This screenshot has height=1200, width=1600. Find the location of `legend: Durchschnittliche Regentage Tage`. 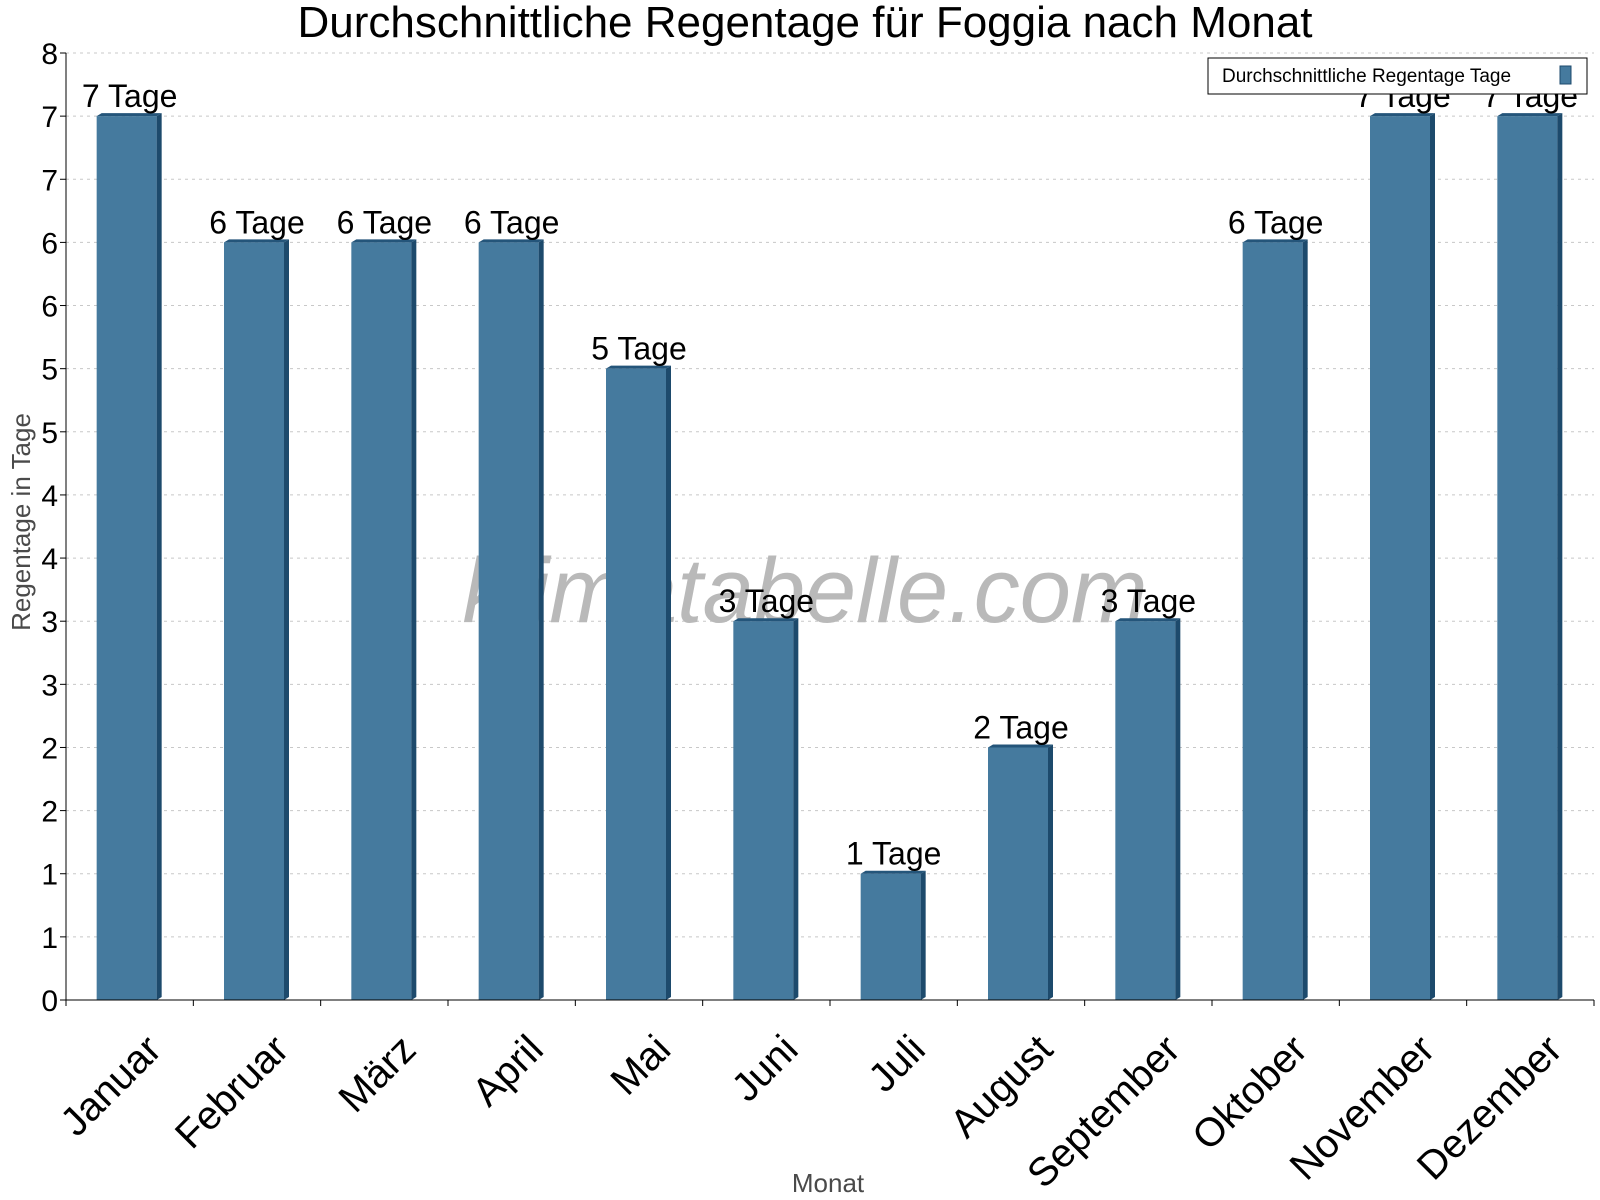

legend: Durchschnittliche Regentage Tage is located at coordinates (1397, 76).